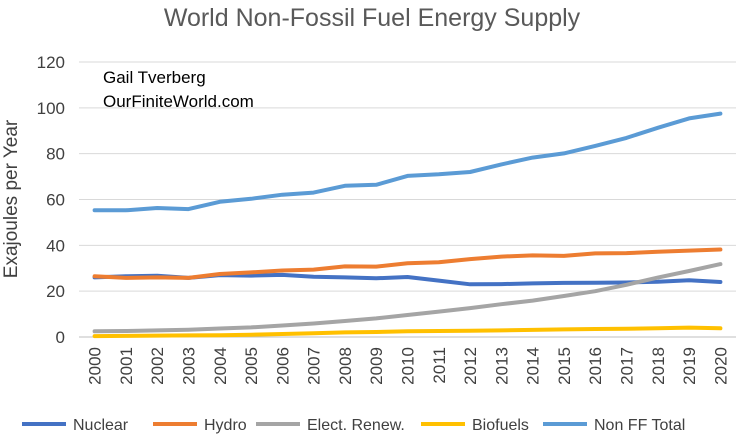 The image size is (745, 443). I want to click on legend-label-nuclear: Nuclear, so click(101, 425).